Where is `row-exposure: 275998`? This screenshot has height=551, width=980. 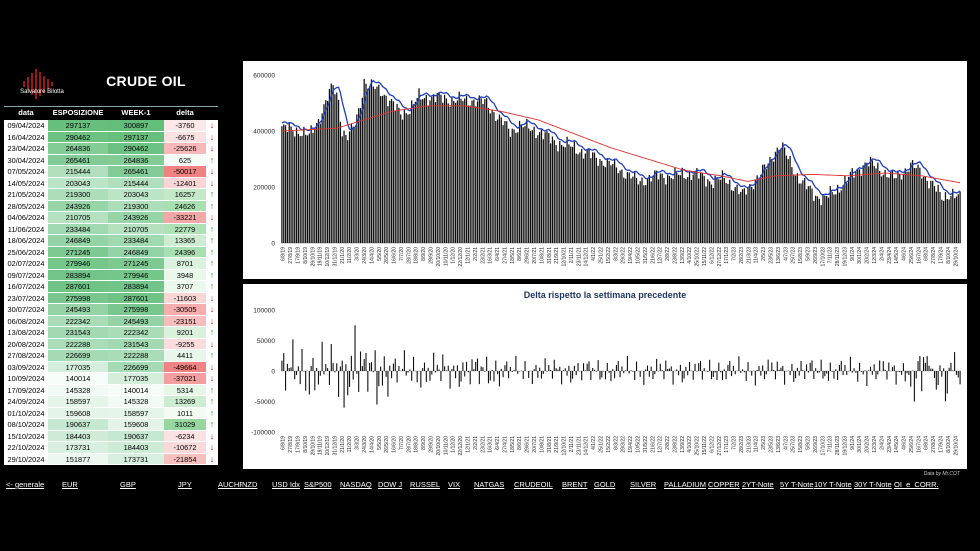
row-exposure: 275998 is located at coordinates (78, 297).